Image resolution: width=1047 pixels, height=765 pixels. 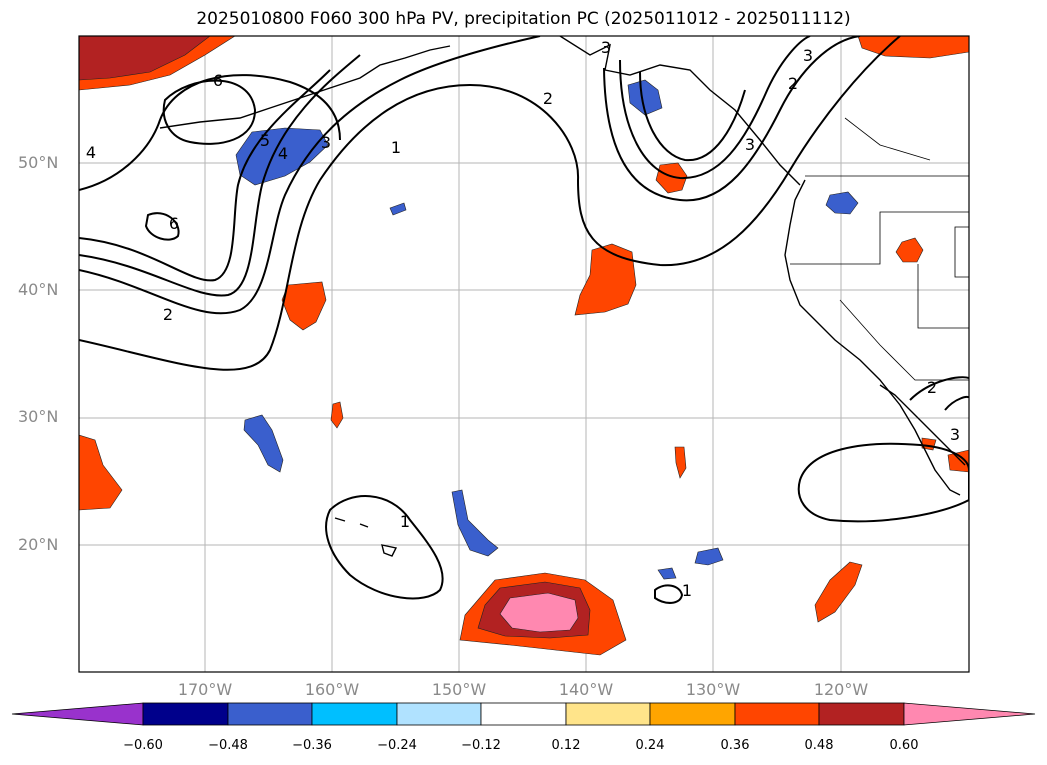 I want to click on lon-label: 170°W, so click(x=205, y=689).